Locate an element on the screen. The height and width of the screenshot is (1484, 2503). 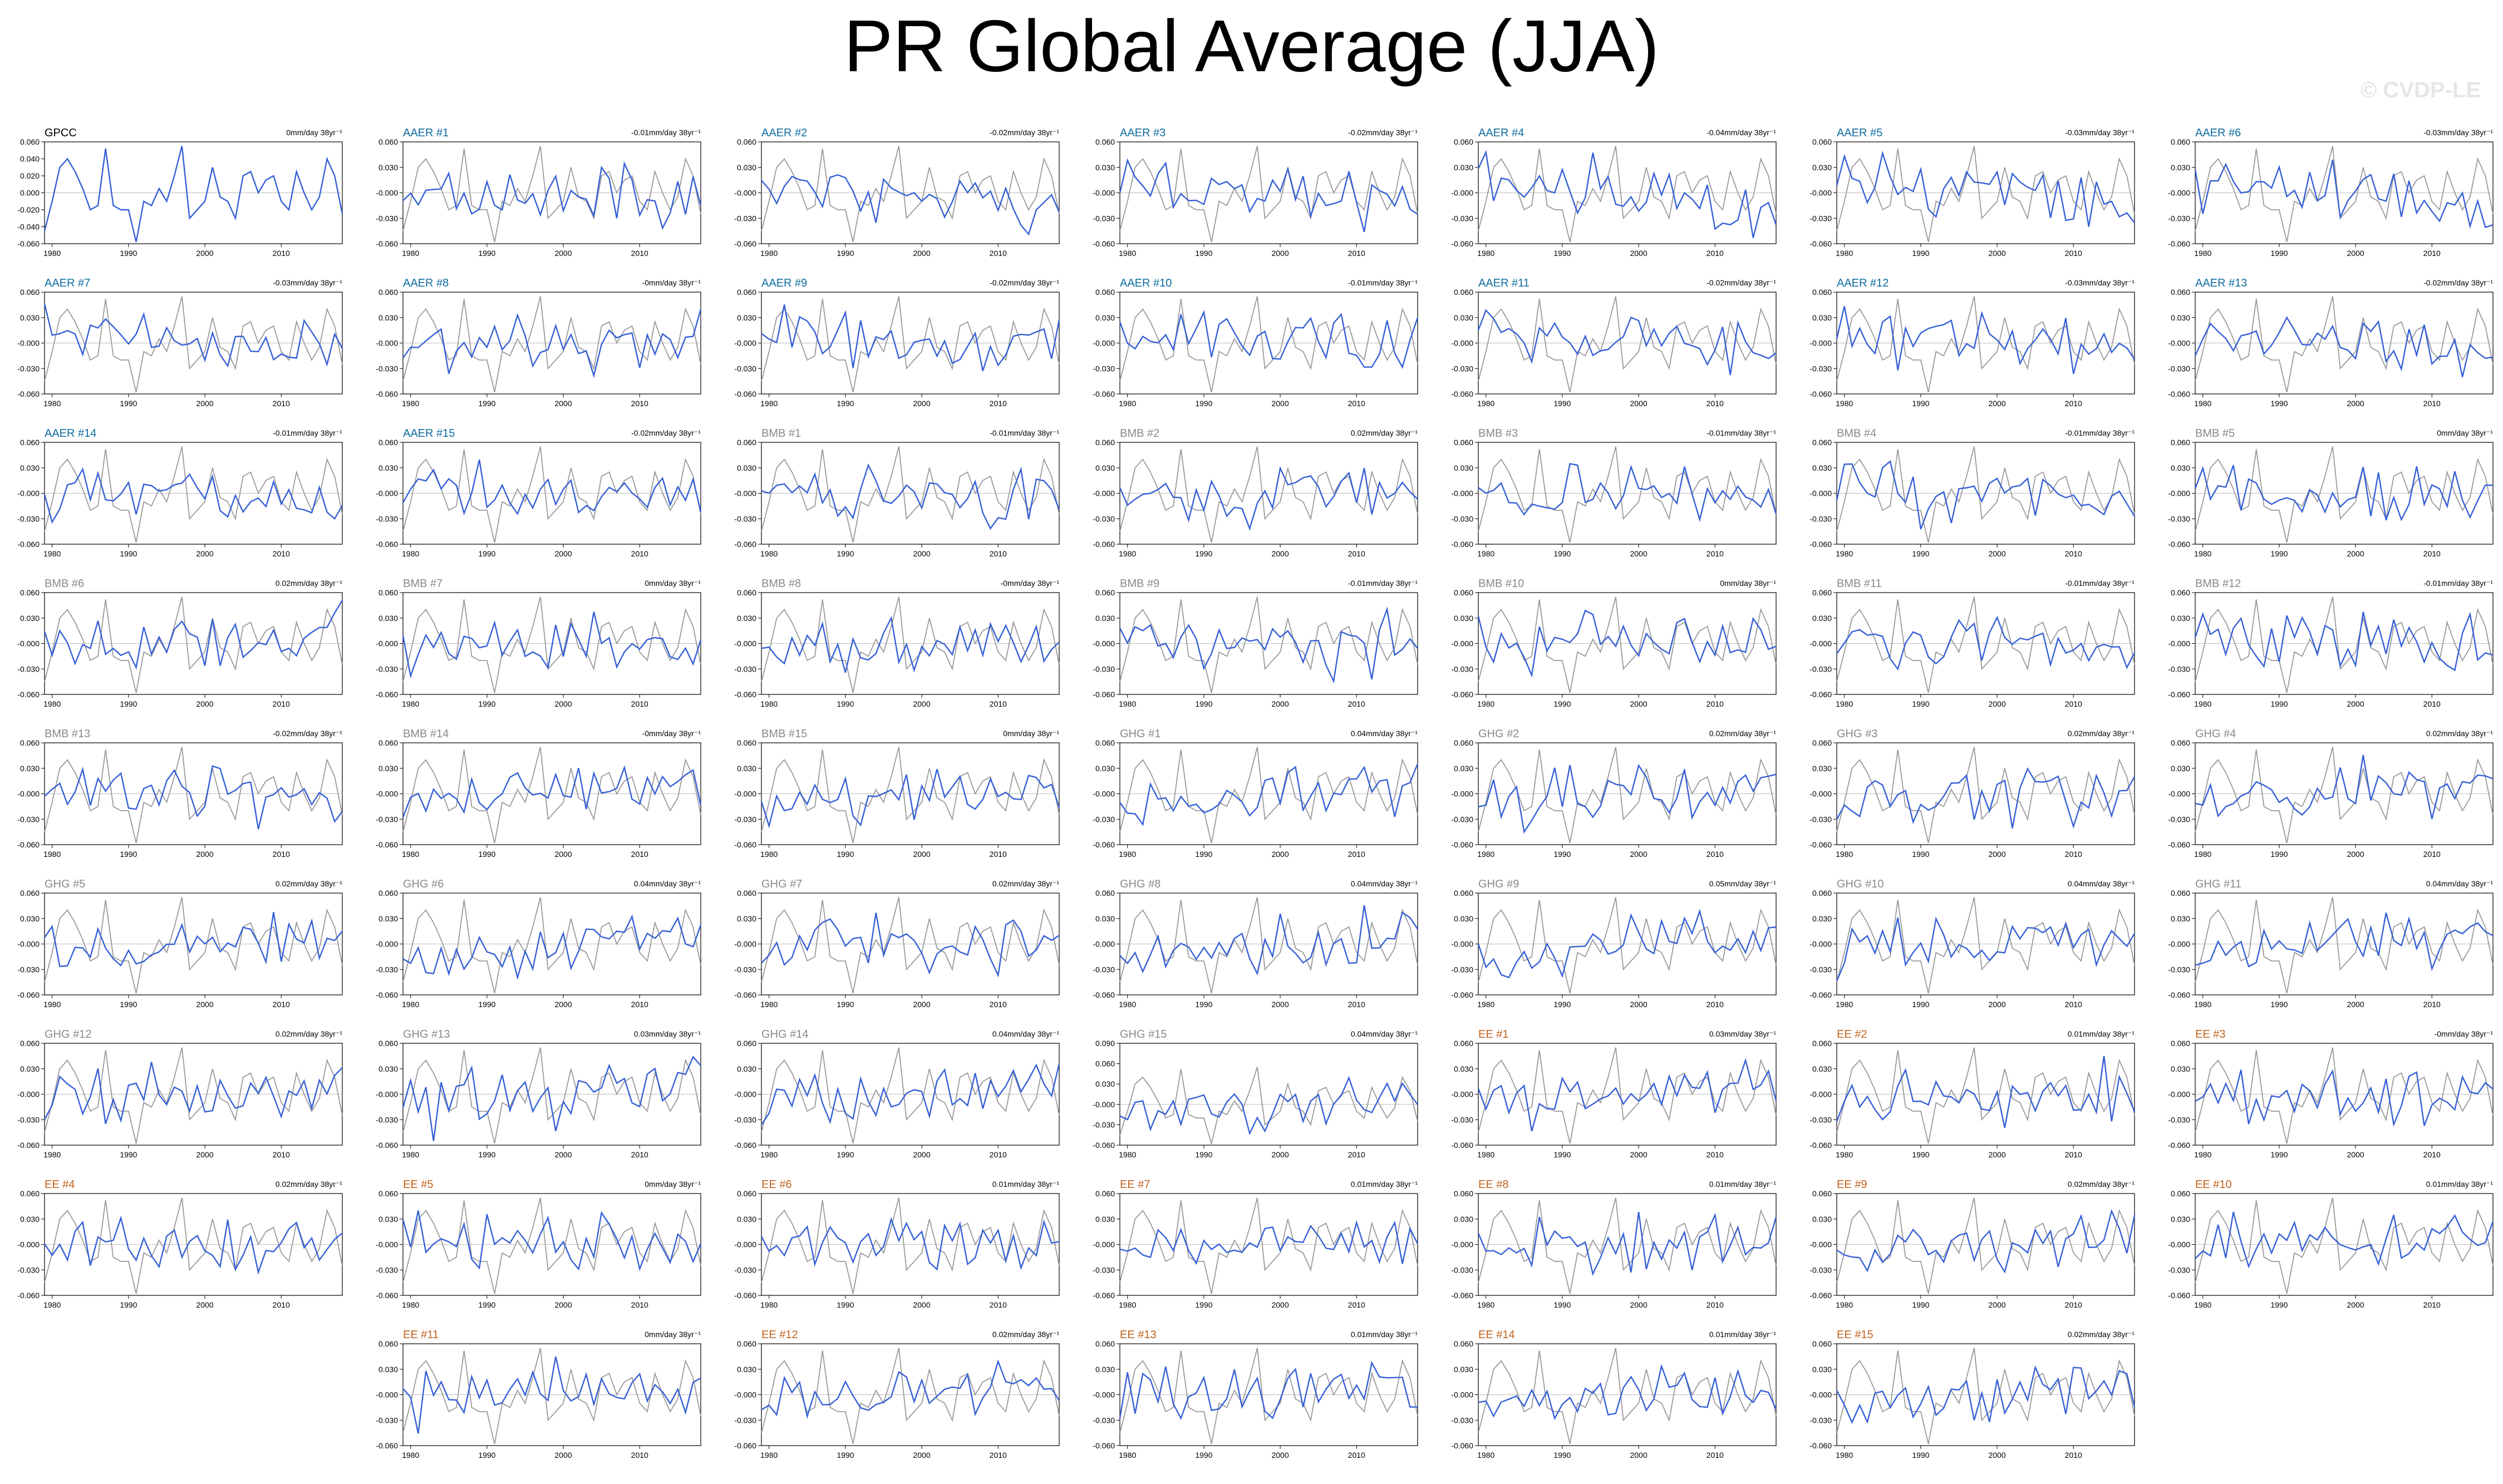
panel-title: AAER #9 is located at coordinates (784, 283).